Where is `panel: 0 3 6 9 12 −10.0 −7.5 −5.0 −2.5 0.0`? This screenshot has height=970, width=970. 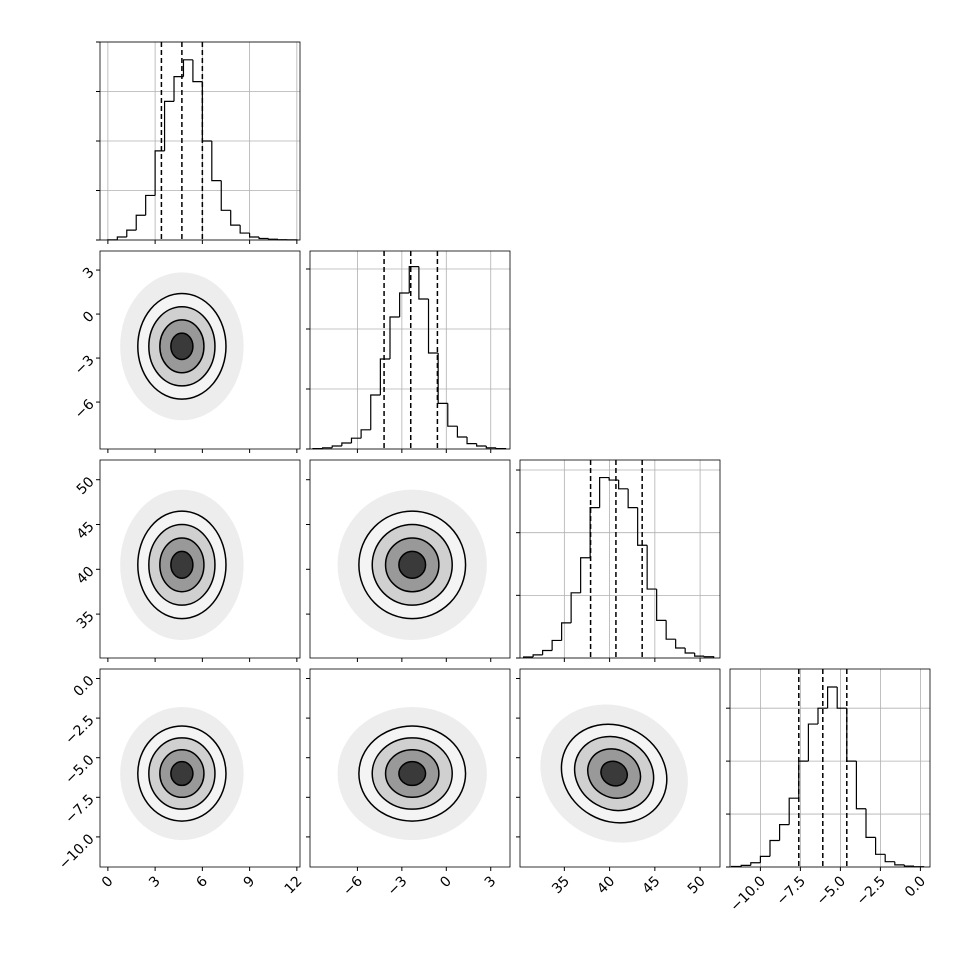 panel: 0 3 6 9 12 −10.0 −7.5 −5.0 −2.5 0.0 is located at coordinates (181, 782).